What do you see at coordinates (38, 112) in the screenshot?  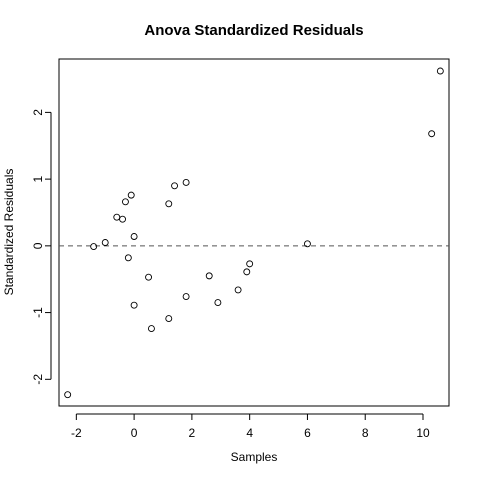 I see `y-tick-label: 2` at bounding box center [38, 112].